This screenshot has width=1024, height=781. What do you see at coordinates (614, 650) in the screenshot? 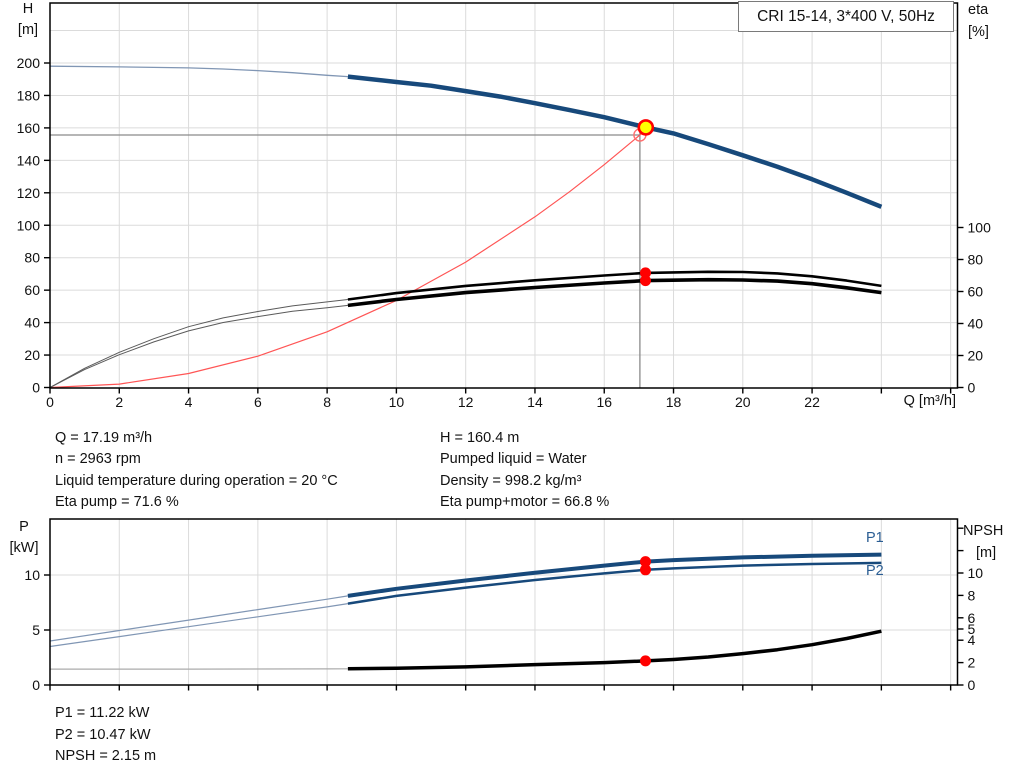
I see `npsh-thick` at bounding box center [614, 650].